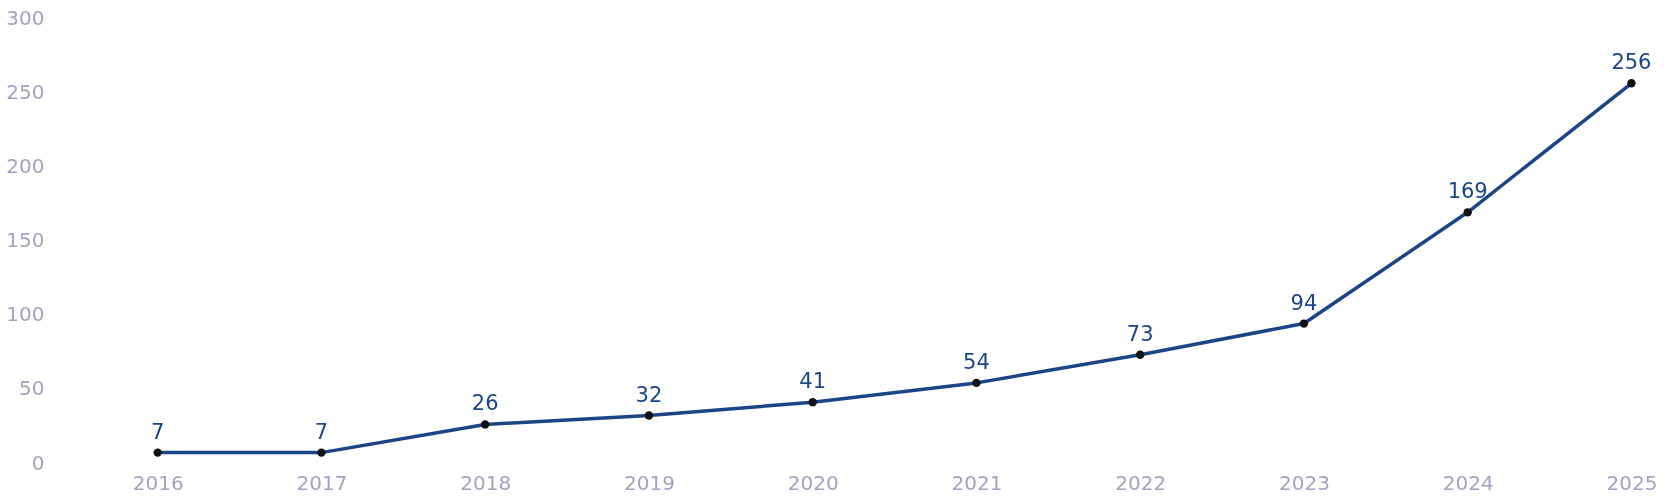  Describe the element at coordinates (1304, 482) in the screenshot. I see `x-tick-label: 2023` at that location.